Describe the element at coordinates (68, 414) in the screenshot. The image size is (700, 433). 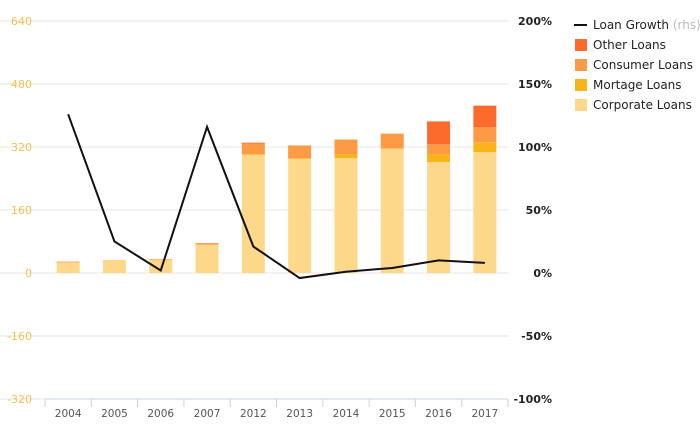
I see `x-axis-tick-label: 2004` at that location.